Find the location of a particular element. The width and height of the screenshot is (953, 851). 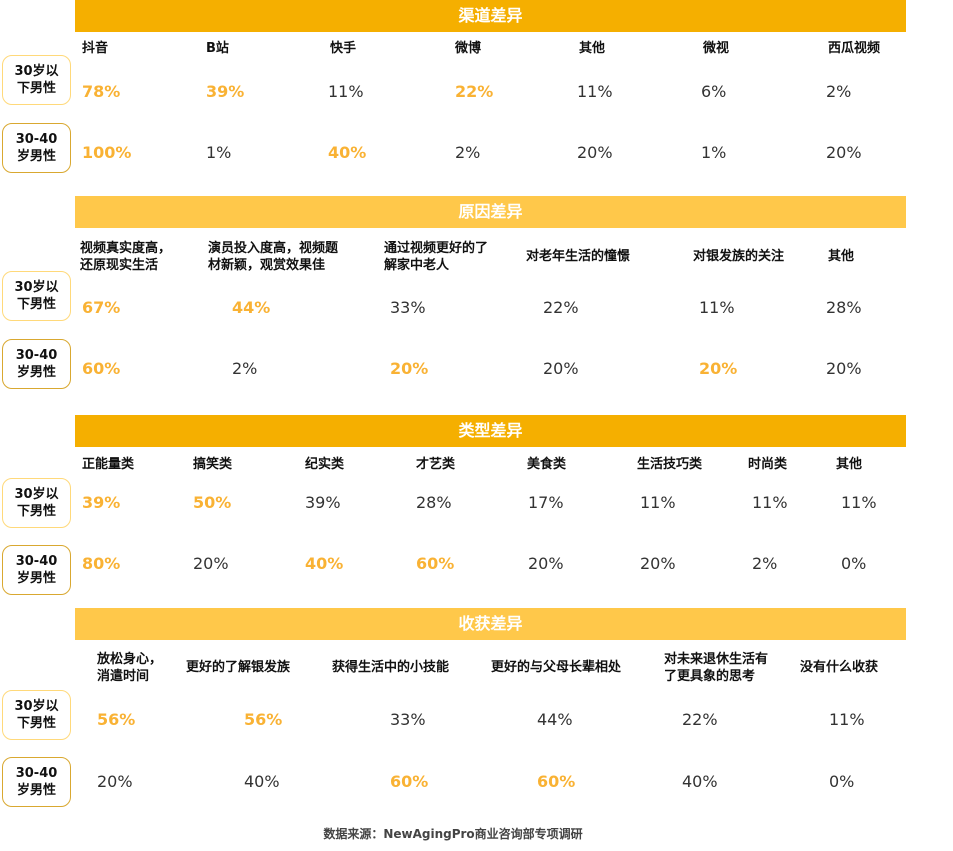

value-under-30: 67% is located at coordinates (101, 307).